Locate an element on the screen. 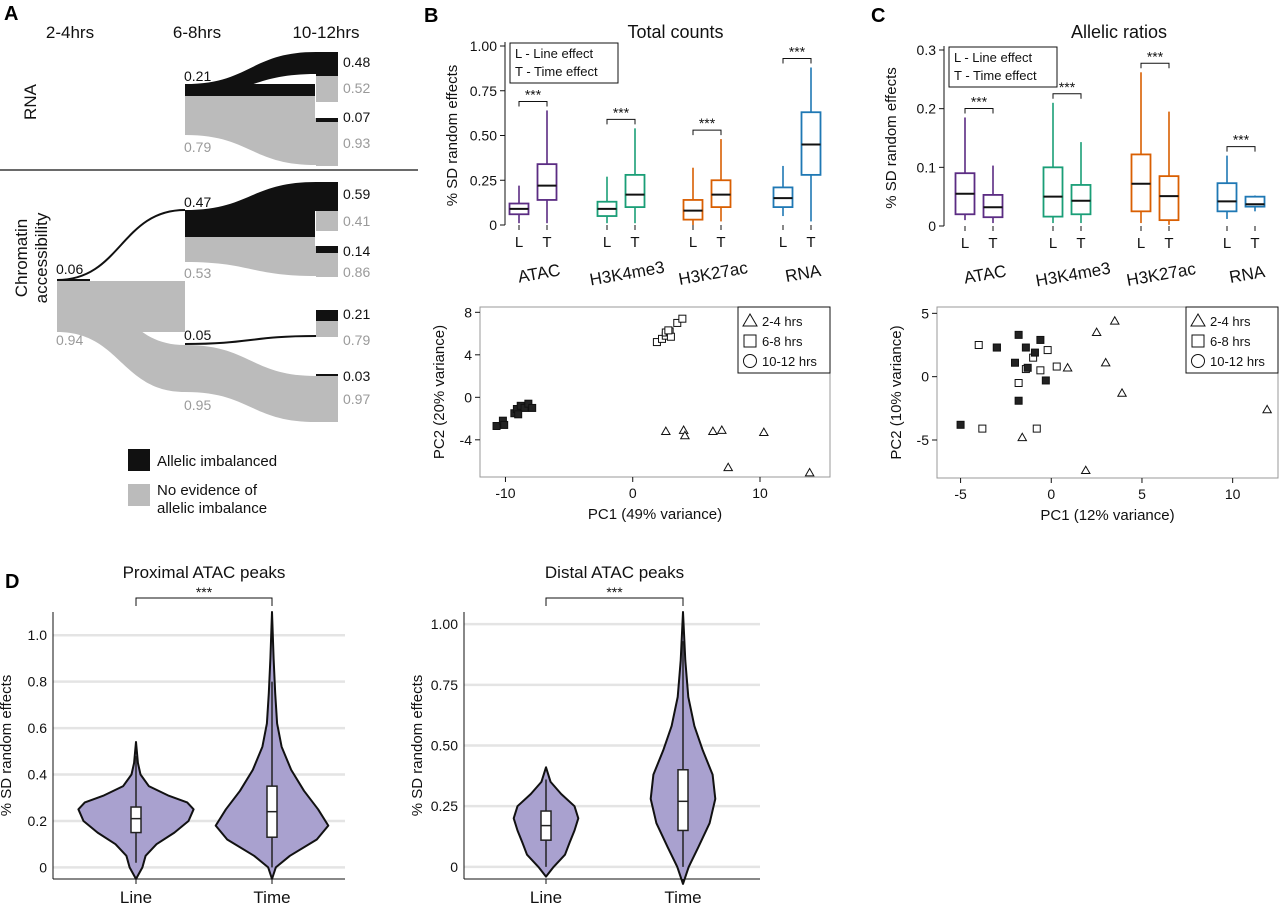 Image resolution: width=1280 pixels, height=906 pixels. violin-box is located at coordinates (683, 800).